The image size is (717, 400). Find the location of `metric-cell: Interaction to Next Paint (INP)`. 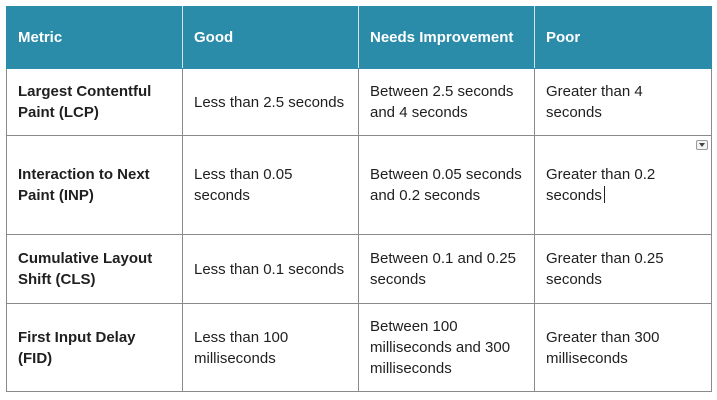

metric-cell: Interaction to Next Paint (INP) is located at coordinates (94, 185).